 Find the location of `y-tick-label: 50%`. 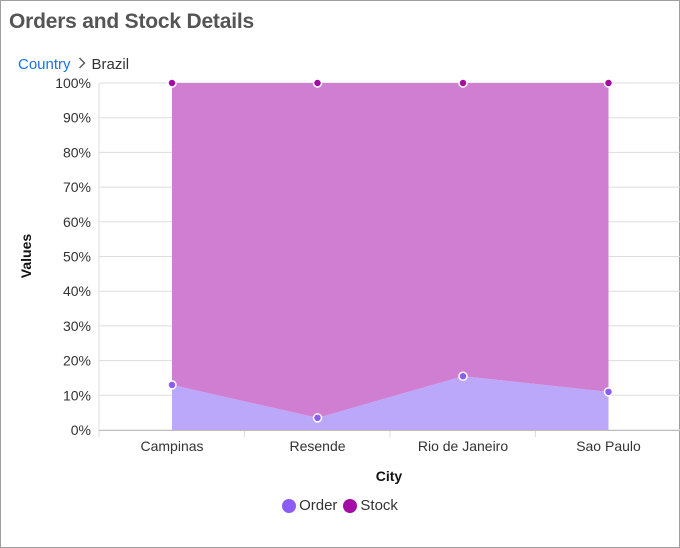

y-tick-label: 50% is located at coordinates (77, 257).